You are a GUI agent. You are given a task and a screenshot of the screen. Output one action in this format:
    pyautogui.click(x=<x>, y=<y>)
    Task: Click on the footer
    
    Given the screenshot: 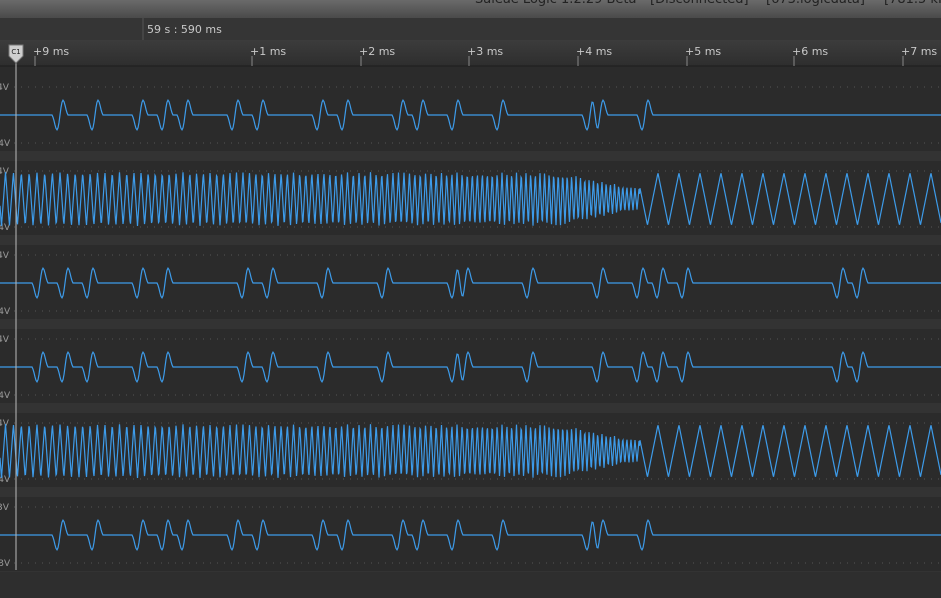 What is the action you would take?
    pyautogui.click(x=470, y=585)
    